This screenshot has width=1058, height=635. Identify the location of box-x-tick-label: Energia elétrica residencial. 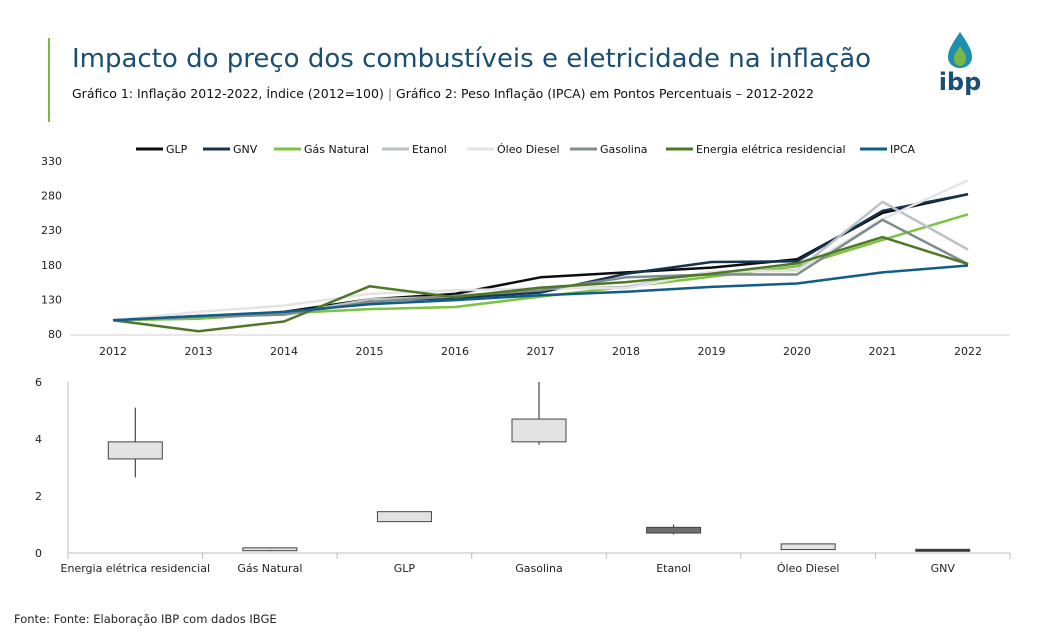
(136, 568).